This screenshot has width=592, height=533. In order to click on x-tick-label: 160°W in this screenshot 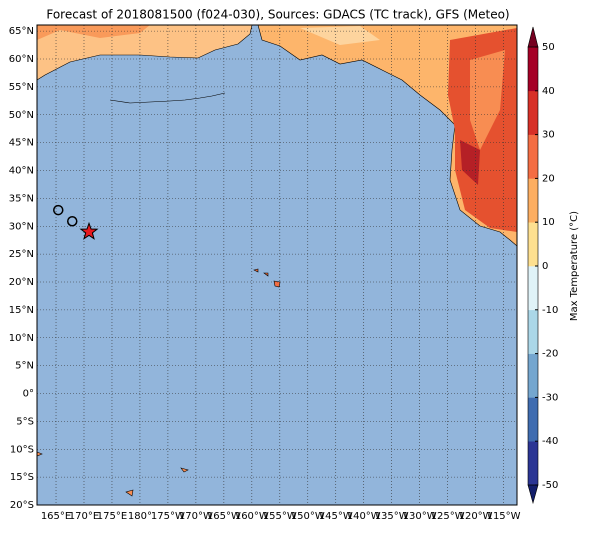, I will do `click(252, 516)`.